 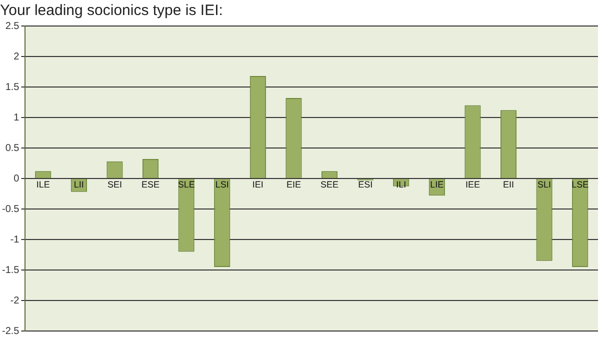 I want to click on x-tick-label: EII, so click(x=508, y=184).